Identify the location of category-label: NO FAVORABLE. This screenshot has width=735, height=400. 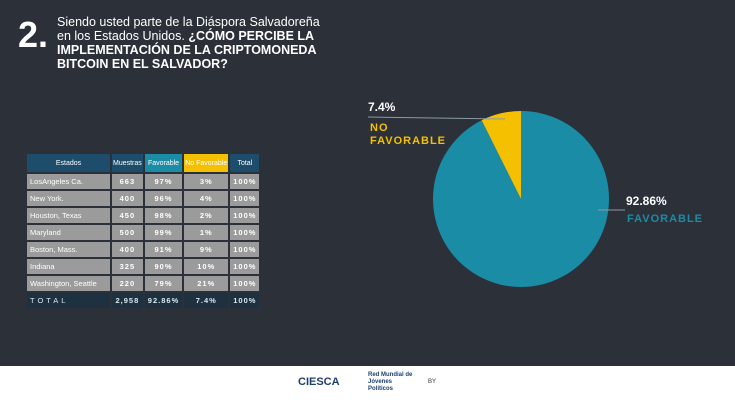
(408, 134).